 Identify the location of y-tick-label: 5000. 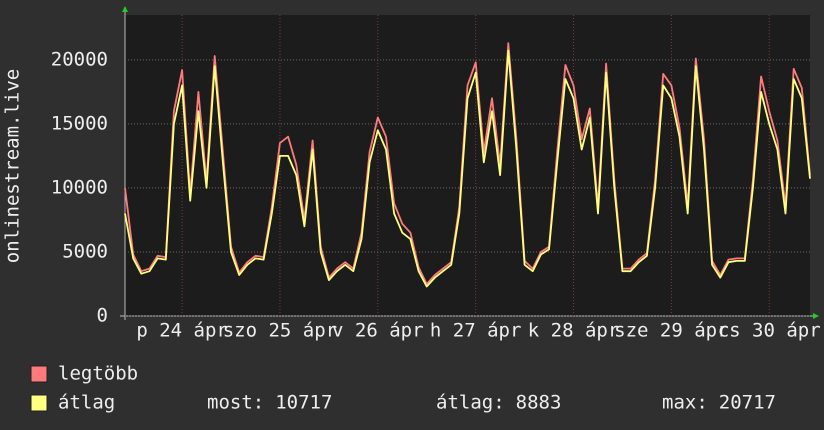
(85, 251).